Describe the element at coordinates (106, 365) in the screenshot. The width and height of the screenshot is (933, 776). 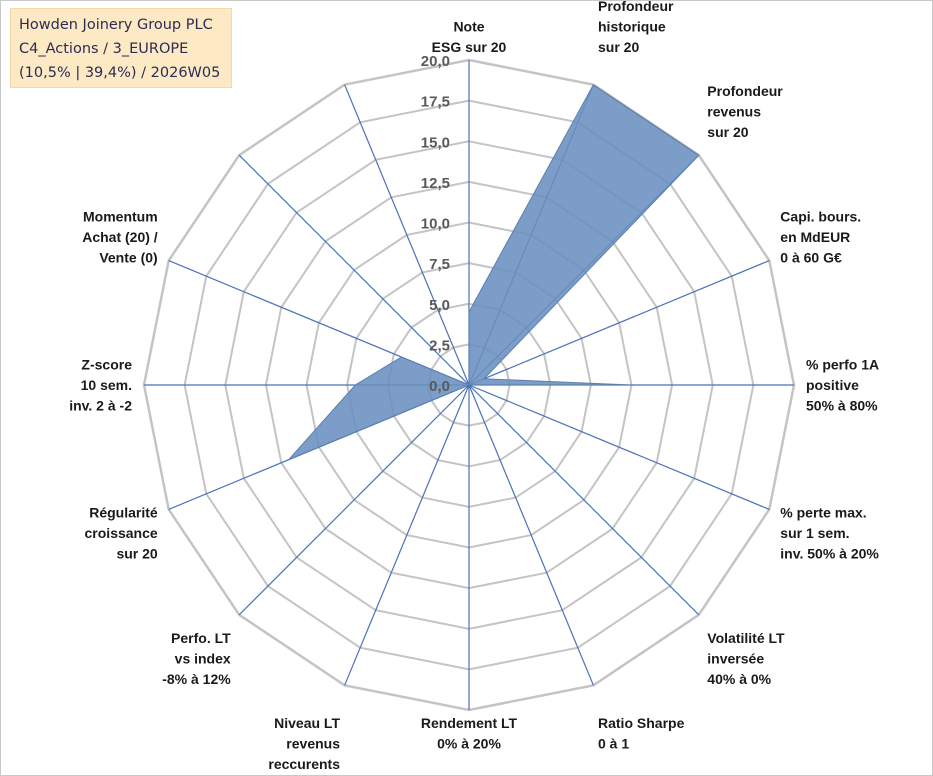
I see `axis-label-line: Z-score` at that location.